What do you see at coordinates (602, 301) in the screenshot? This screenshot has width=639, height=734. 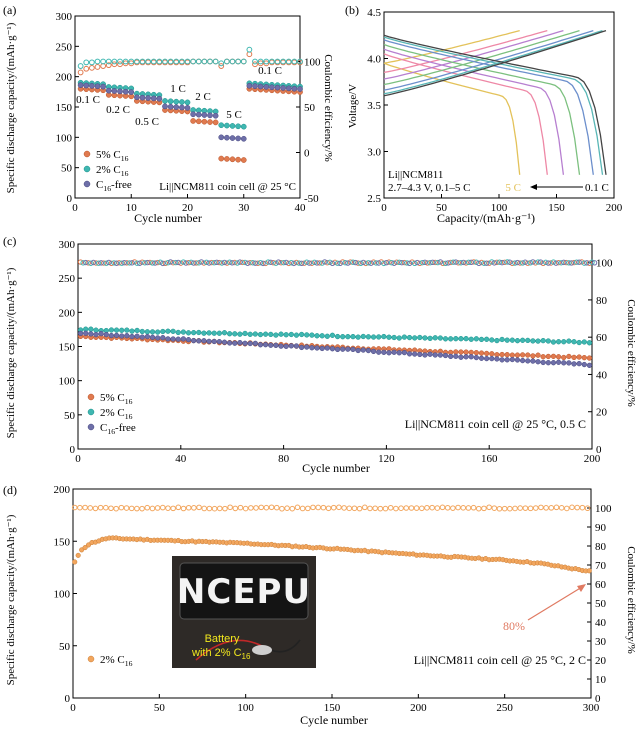 I see `panel-c-y2tick-label-4: 80` at bounding box center [602, 301].